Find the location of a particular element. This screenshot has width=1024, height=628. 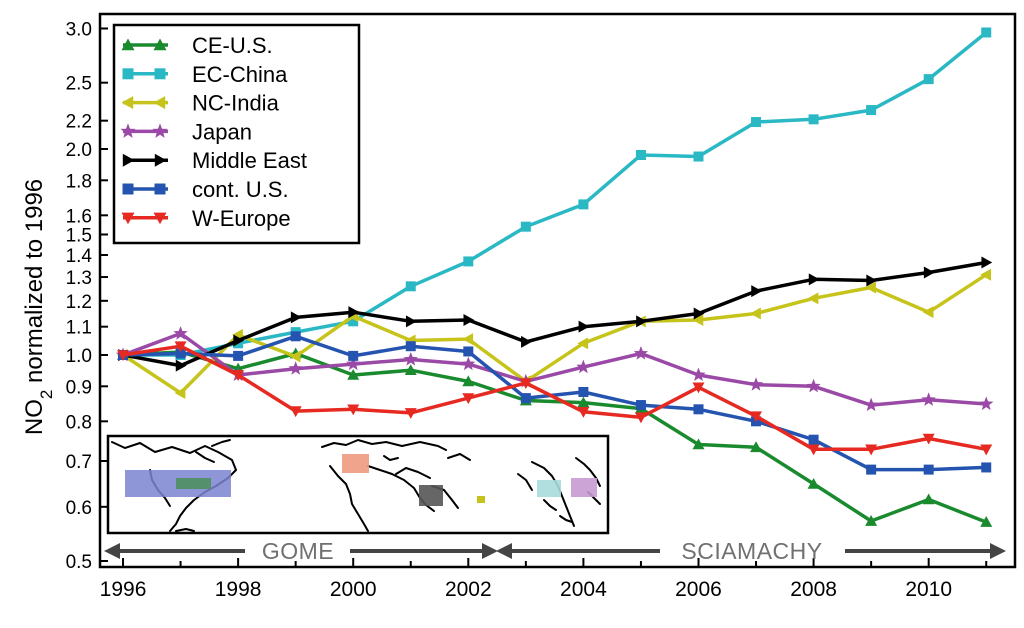

legend-item: CE-U.S. is located at coordinates (197, 45).